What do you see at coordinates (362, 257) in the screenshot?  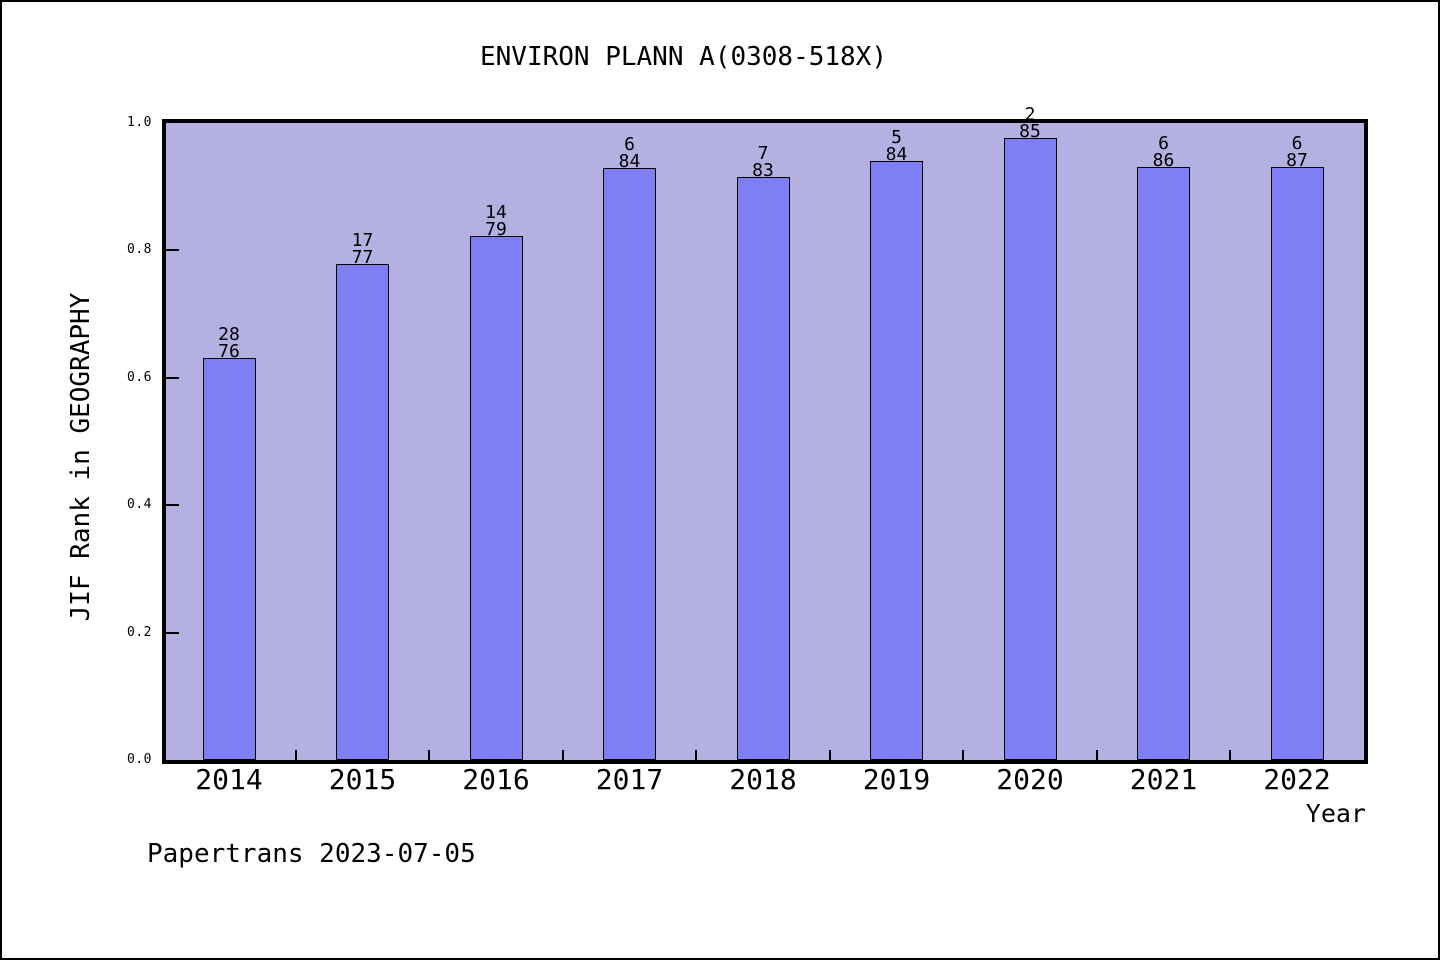 I see `bar-annotation-total: 77` at bounding box center [362, 257].